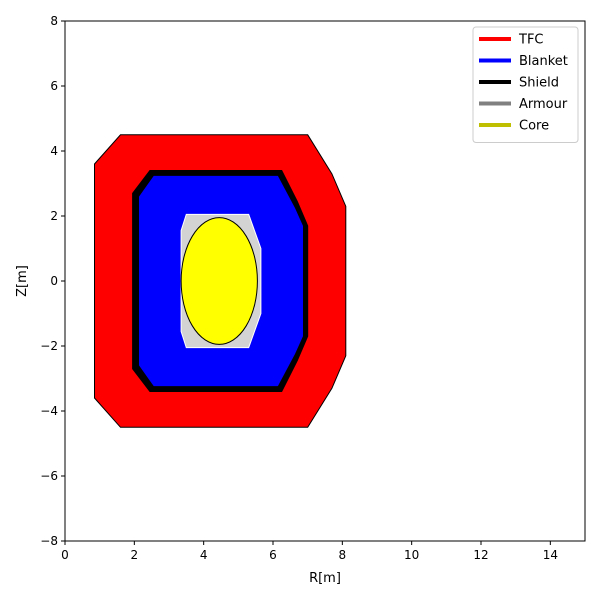  I want to click on legend-label-blanket: Blanket, so click(543, 61).